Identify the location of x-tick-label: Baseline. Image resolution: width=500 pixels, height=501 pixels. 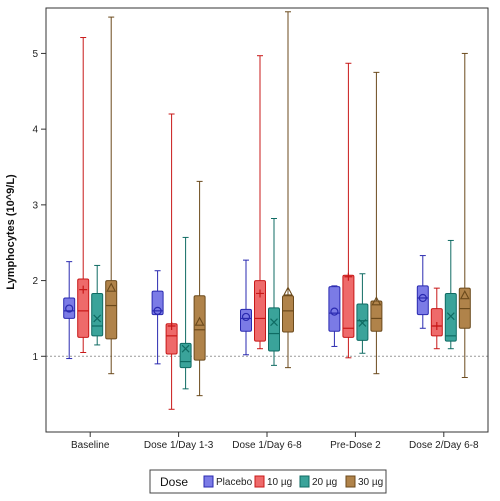
(90, 445).